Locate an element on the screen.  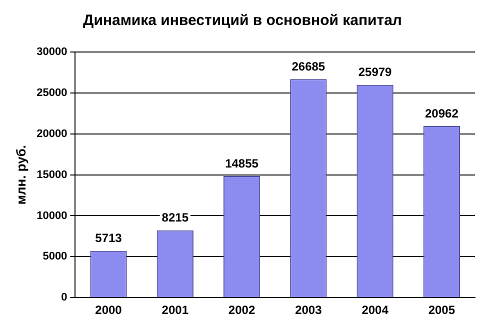
x-tick-label: 2004 is located at coordinates (375, 310).